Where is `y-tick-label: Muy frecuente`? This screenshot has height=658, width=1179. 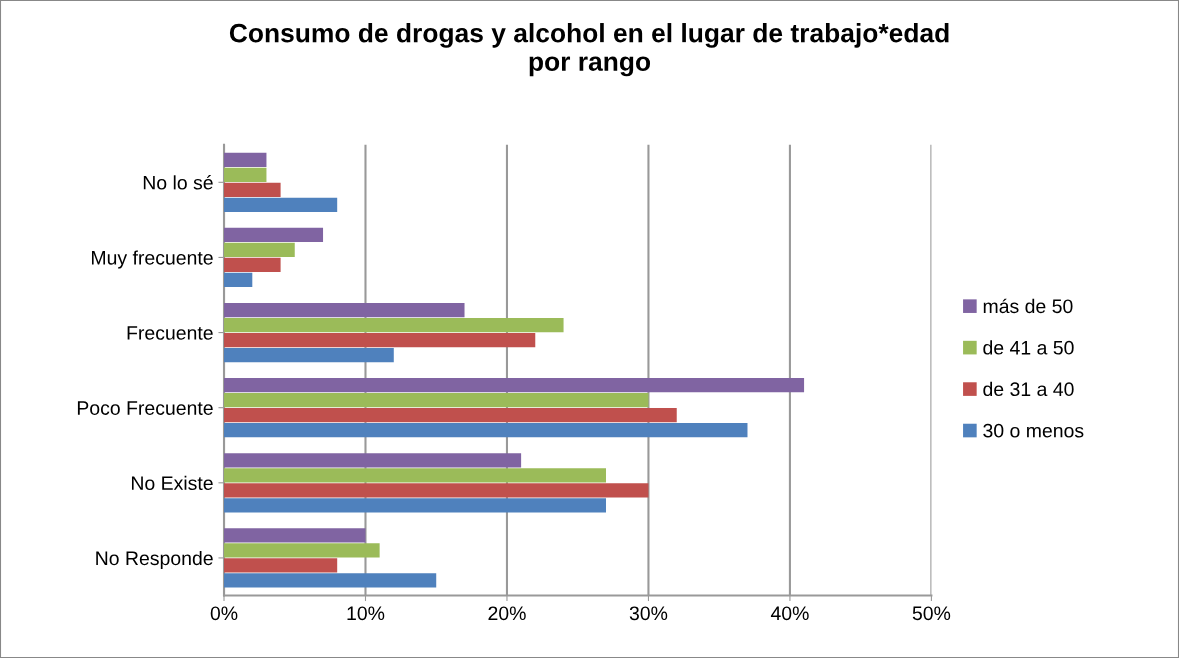
y-tick-label: Muy frecuente is located at coordinates (152, 259).